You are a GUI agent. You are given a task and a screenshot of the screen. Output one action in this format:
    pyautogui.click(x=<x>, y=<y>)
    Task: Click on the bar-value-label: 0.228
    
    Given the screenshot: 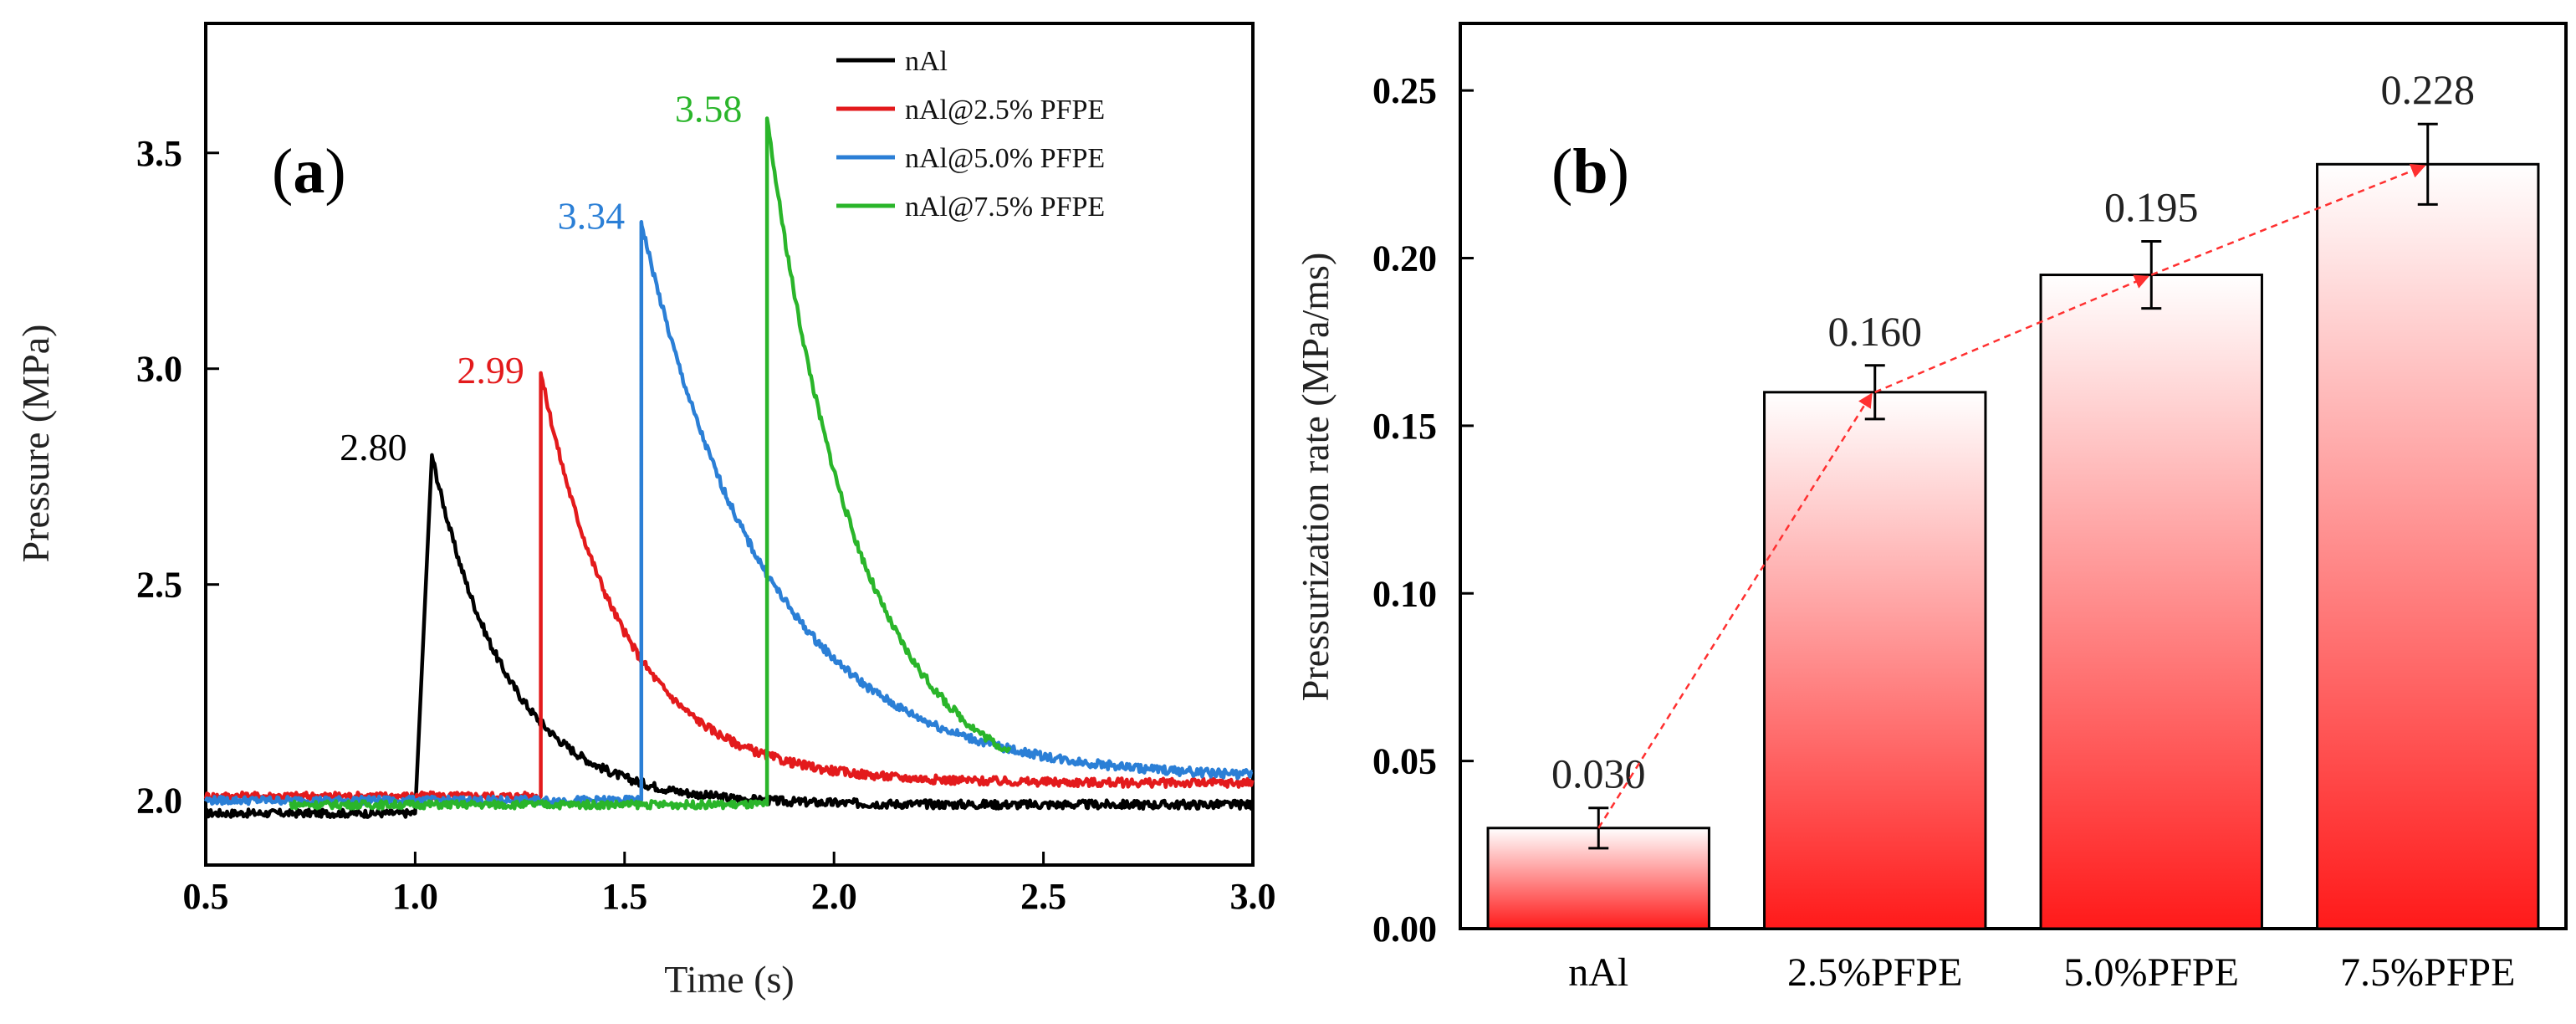 What is the action you would take?
    pyautogui.click(x=2428, y=89)
    